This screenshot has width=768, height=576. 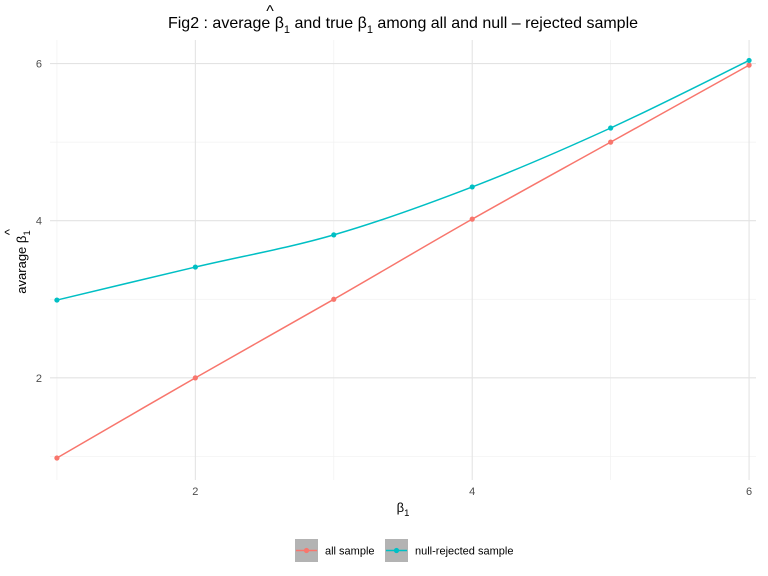 What do you see at coordinates (9, 231) in the screenshot?
I see `y-axis-hat-accent: ^` at bounding box center [9, 231].